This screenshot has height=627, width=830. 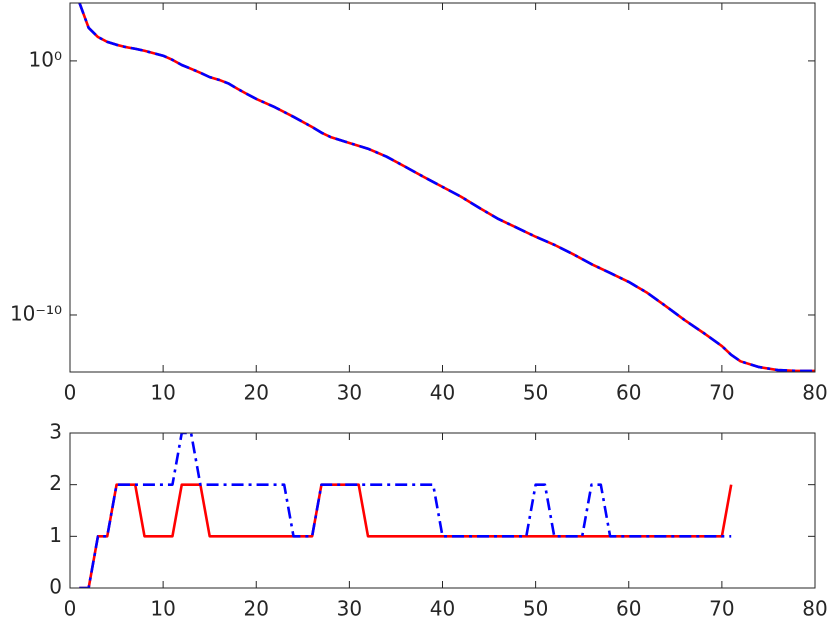 I want to click on y-tick-label: 0, so click(x=55, y=587).